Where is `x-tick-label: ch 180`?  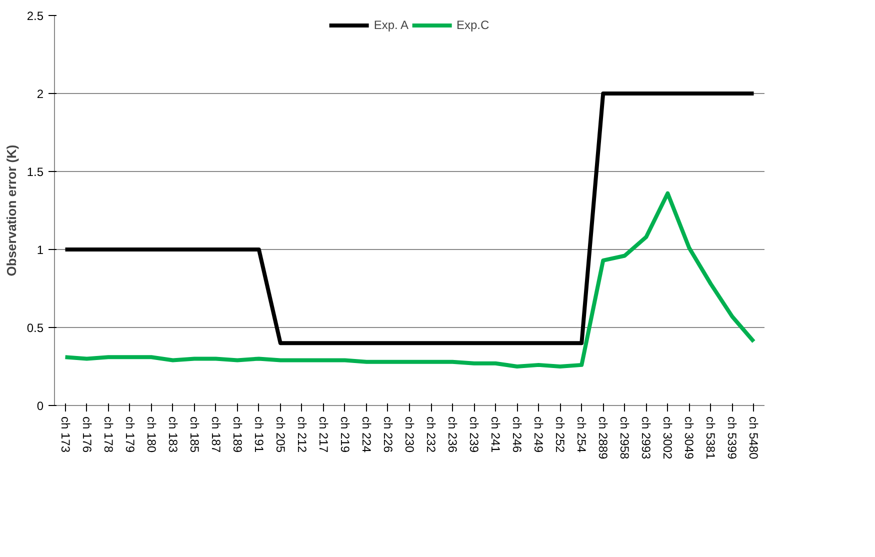
x-tick-label: ch 180 is located at coordinates (151, 434).